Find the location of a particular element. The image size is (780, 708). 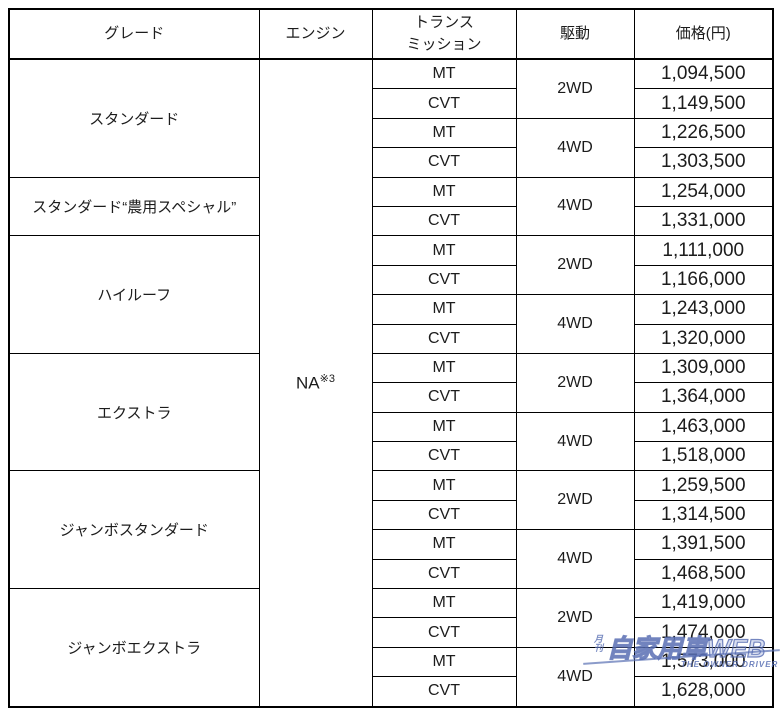

table-row: CVT 1,314,500 is located at coordinates (391, 515).